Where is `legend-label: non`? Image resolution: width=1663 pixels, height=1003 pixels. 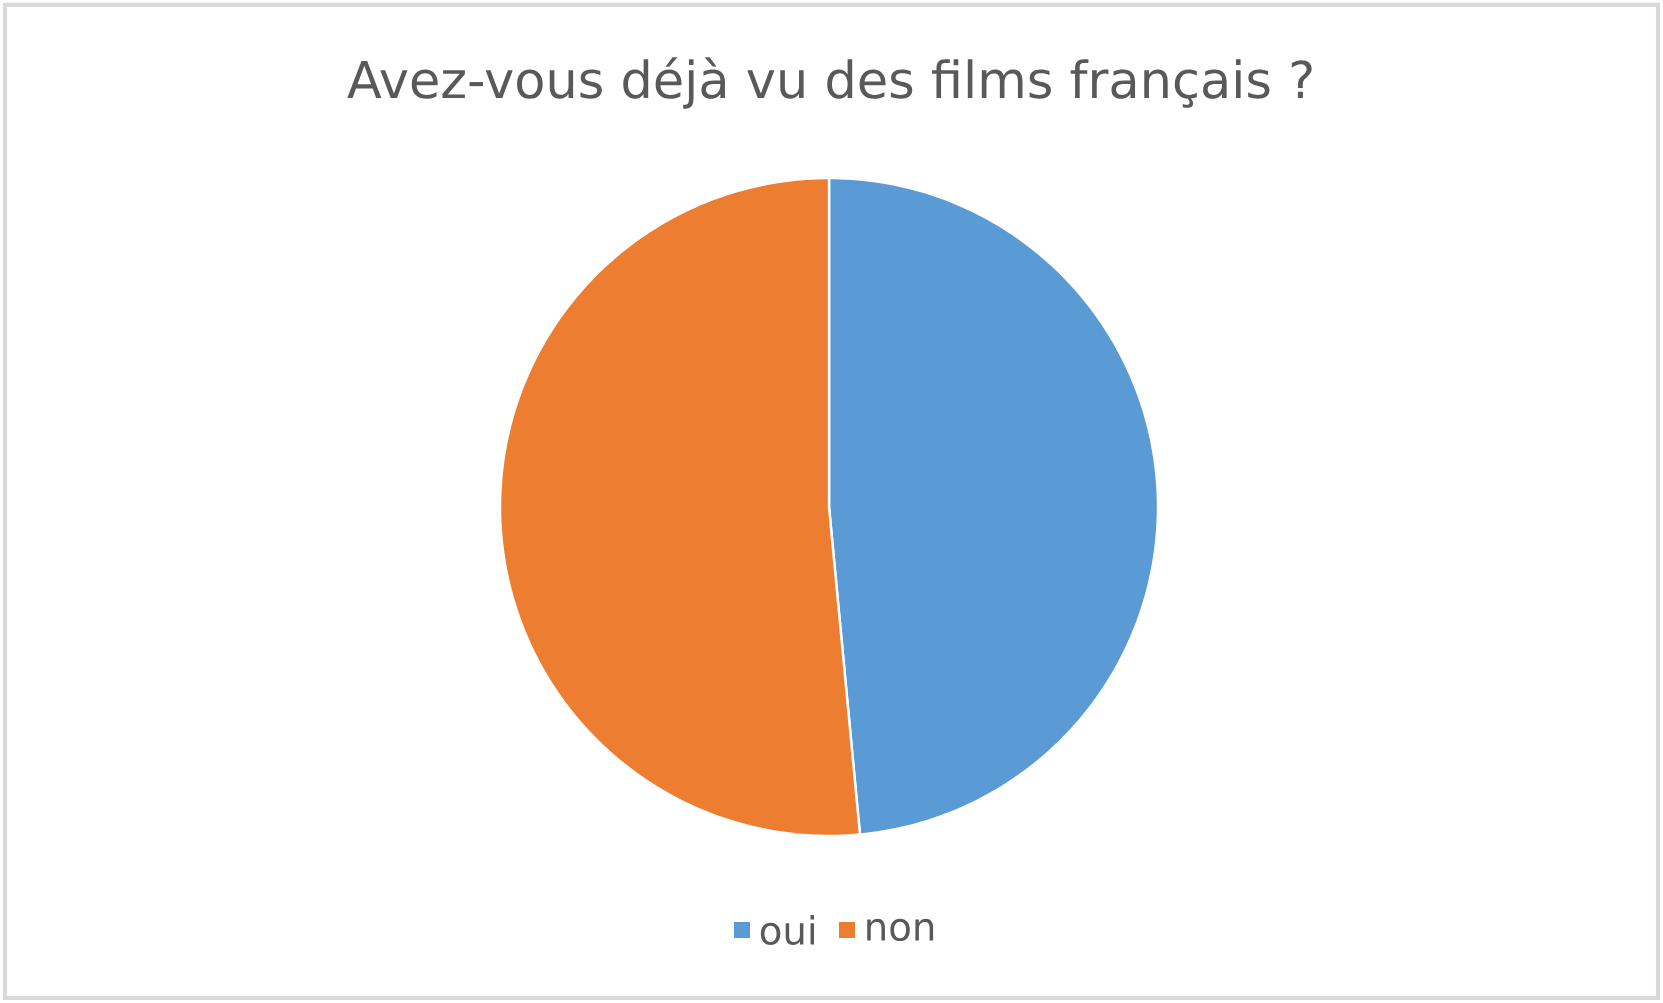 legend-label: non is located at coordinates (900, 930).